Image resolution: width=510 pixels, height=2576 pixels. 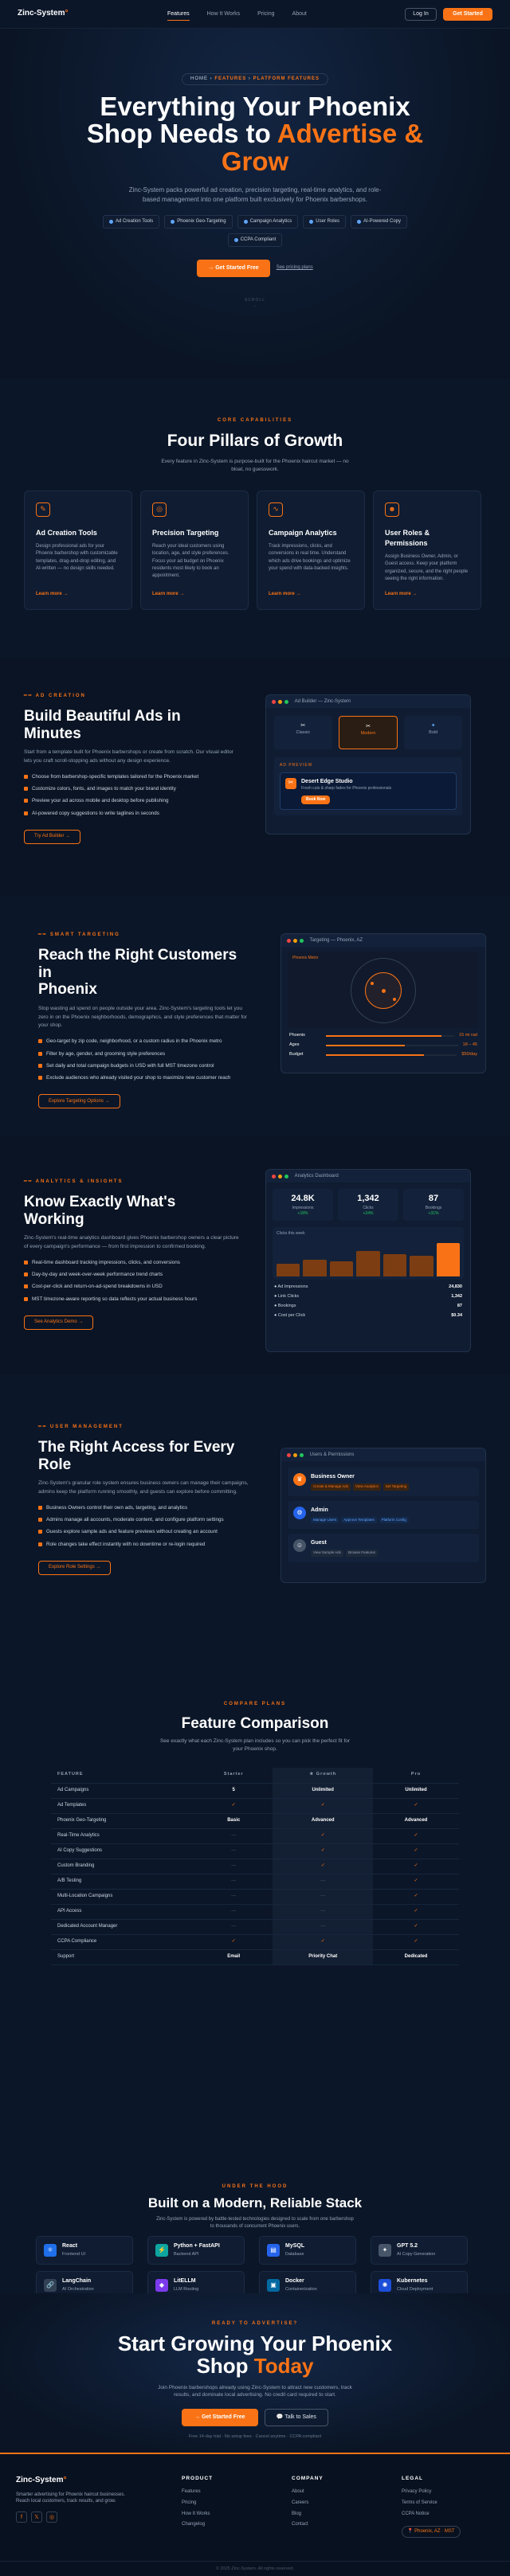 I want to click on template-tile: ✂ Classic, so click(x=303, y=733).